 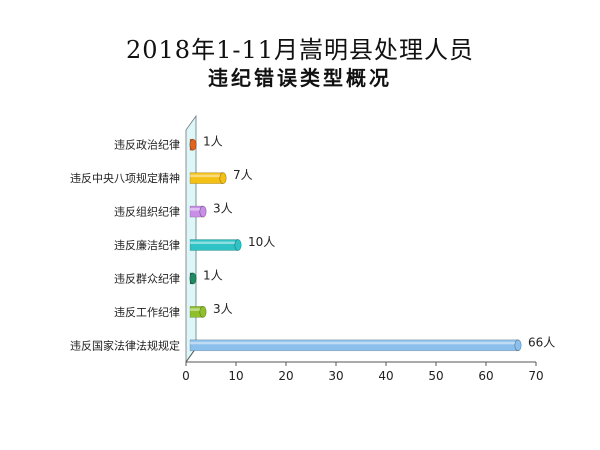 What do you see at coordinates (300, 50) in the screenshot?
I see `chart-title: 2018年1-11月嵩明县处理人员` at bounding box center [300, 50].